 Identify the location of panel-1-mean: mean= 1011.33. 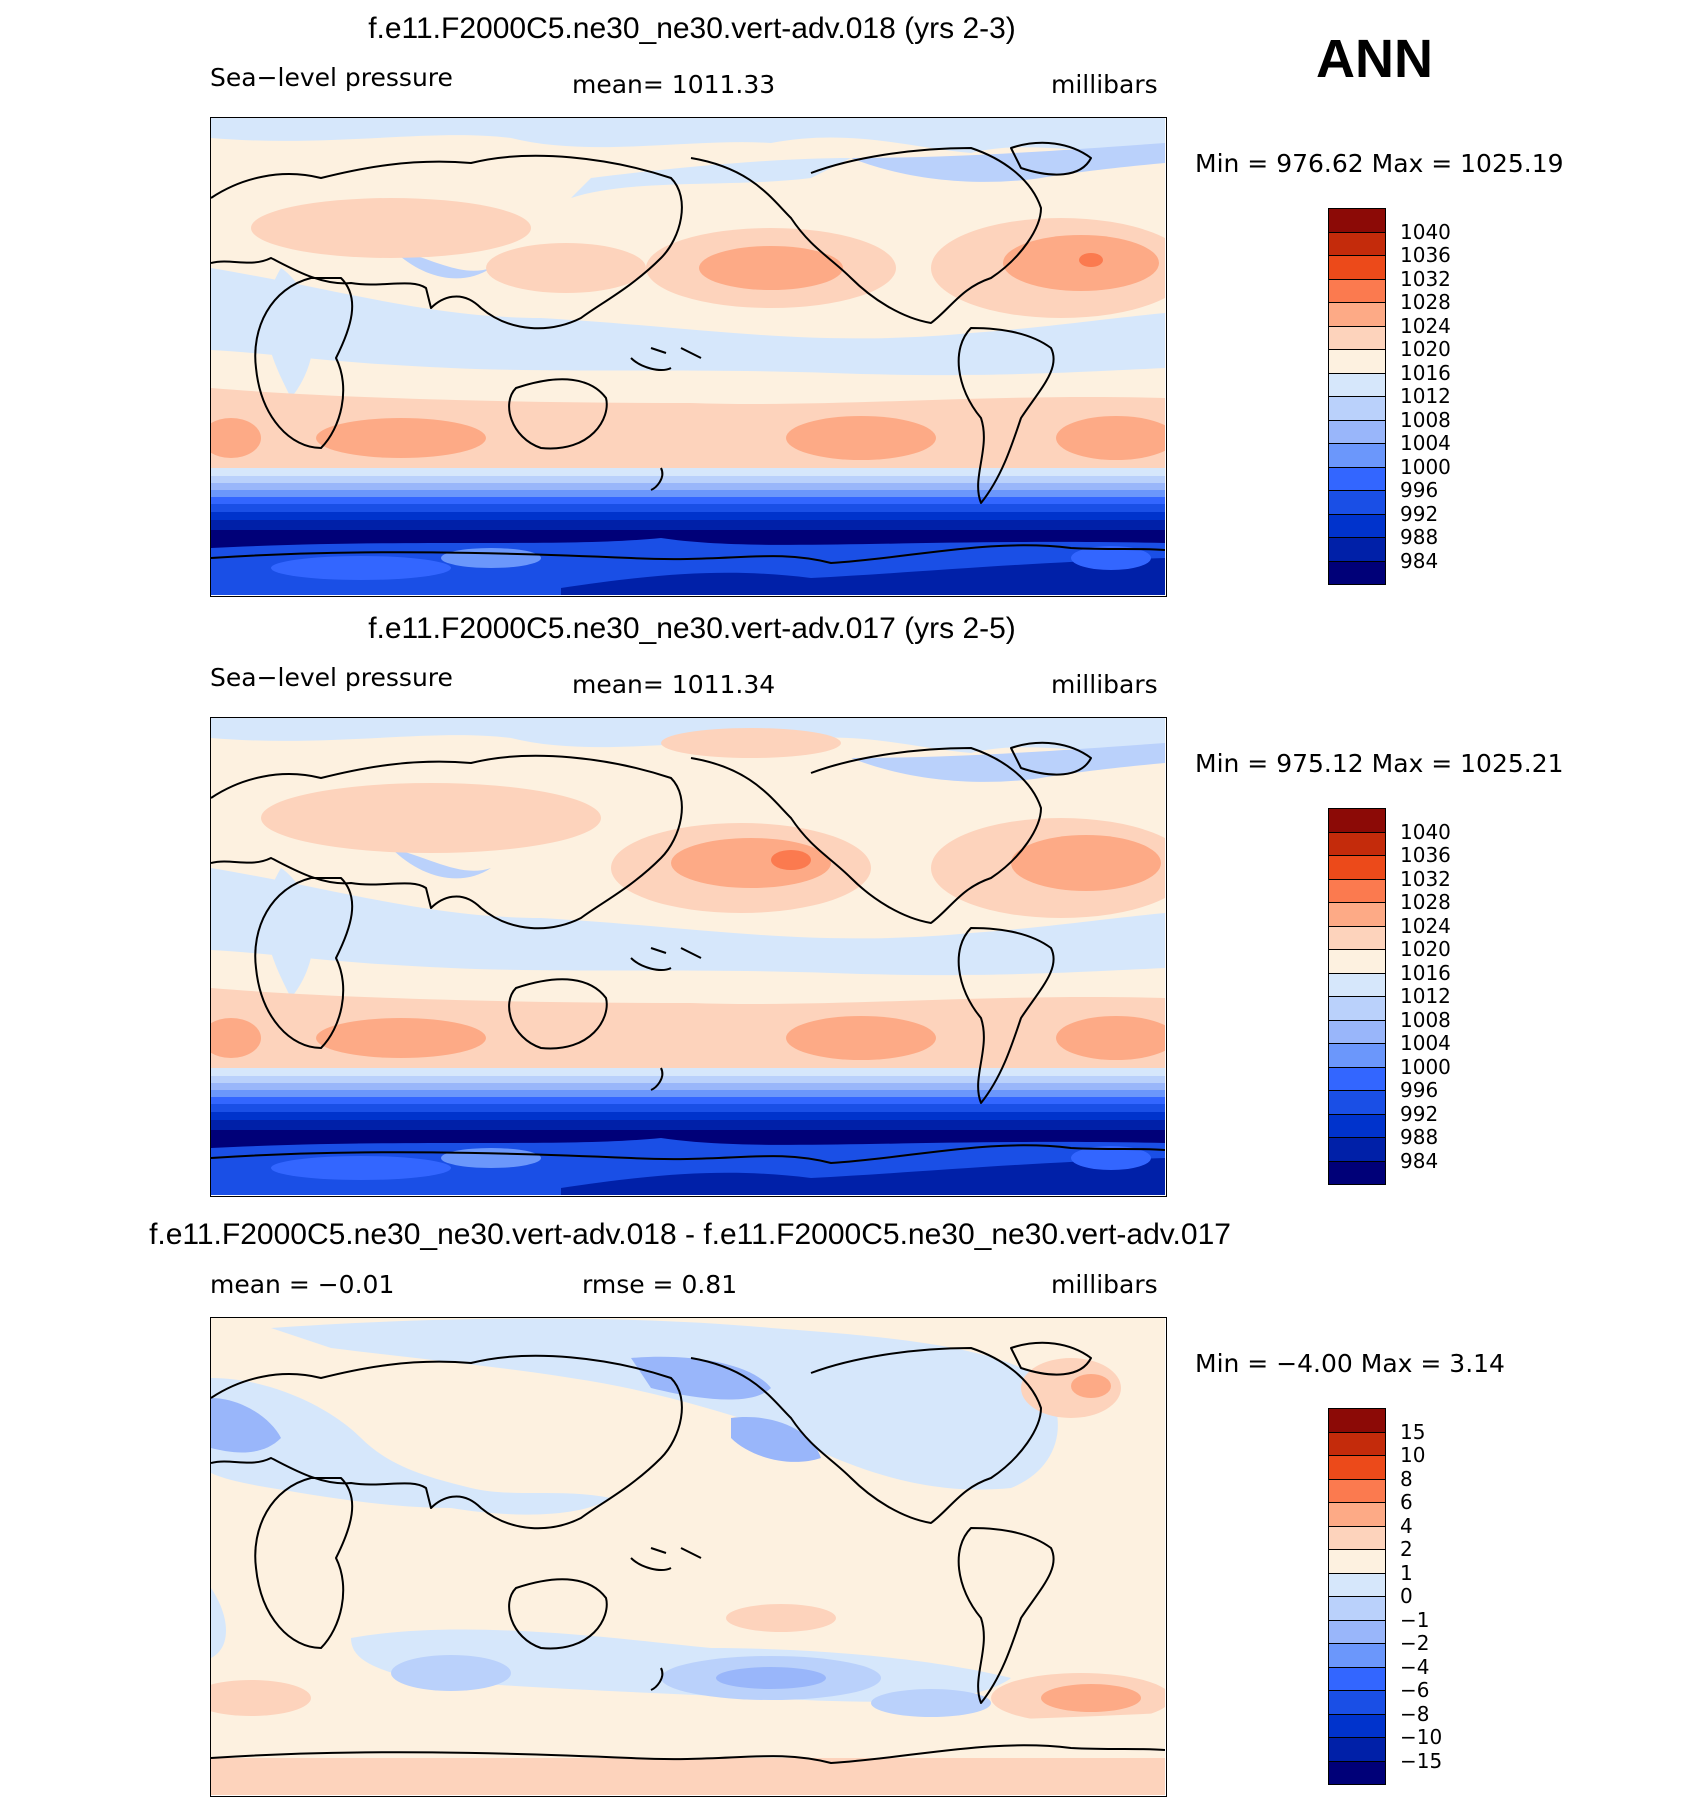
(674, 84).